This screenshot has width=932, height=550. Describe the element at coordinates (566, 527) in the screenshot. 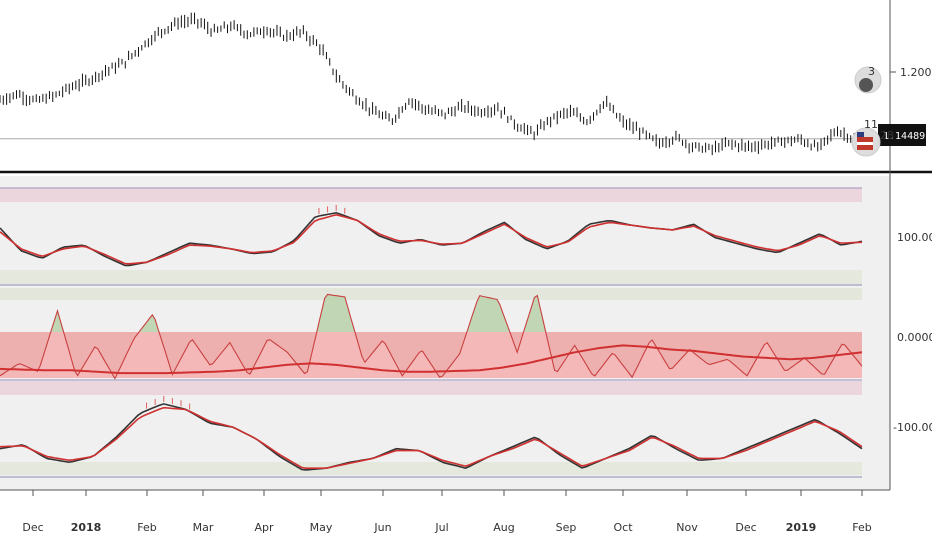

I see `time-tick-label: Sep` at that location.